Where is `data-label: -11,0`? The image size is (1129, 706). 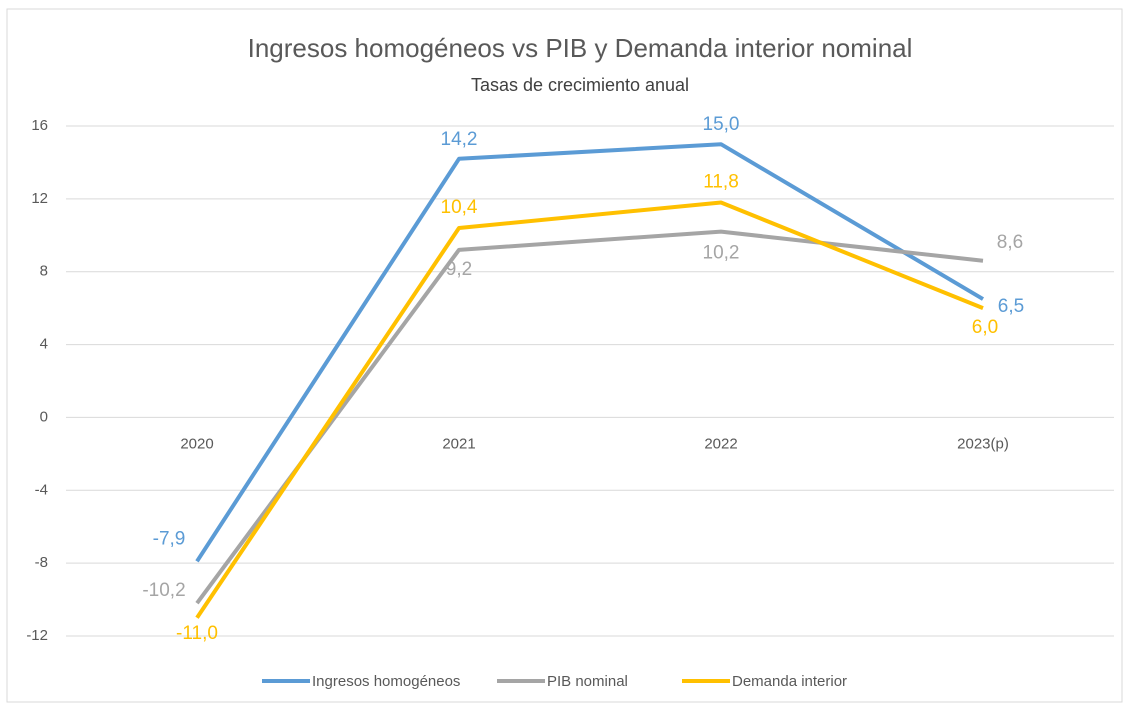
data-label: -11,0 is located at coordinates (197, 633).